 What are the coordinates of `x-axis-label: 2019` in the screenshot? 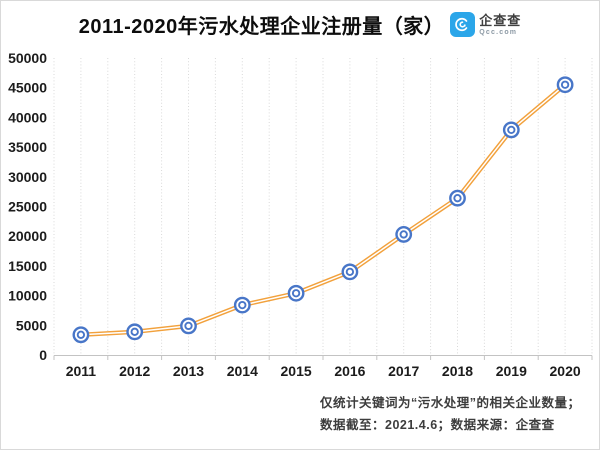 It's located at (511, 371).